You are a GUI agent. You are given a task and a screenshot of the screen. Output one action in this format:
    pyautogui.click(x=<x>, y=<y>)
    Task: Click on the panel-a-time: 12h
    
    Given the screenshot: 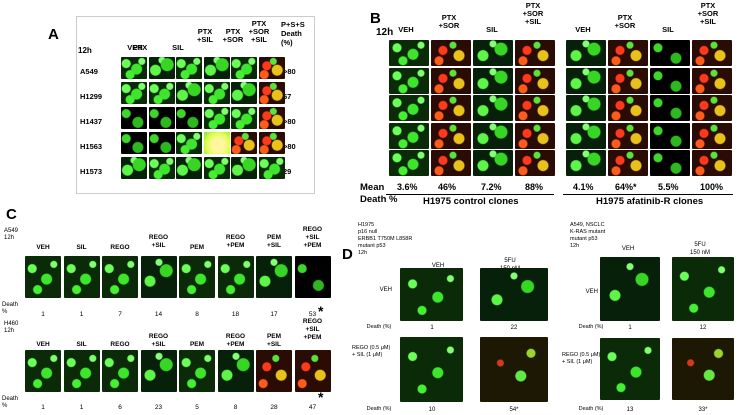 What is the action you would take?
    pyautogui.click(x=85, y=50)
    